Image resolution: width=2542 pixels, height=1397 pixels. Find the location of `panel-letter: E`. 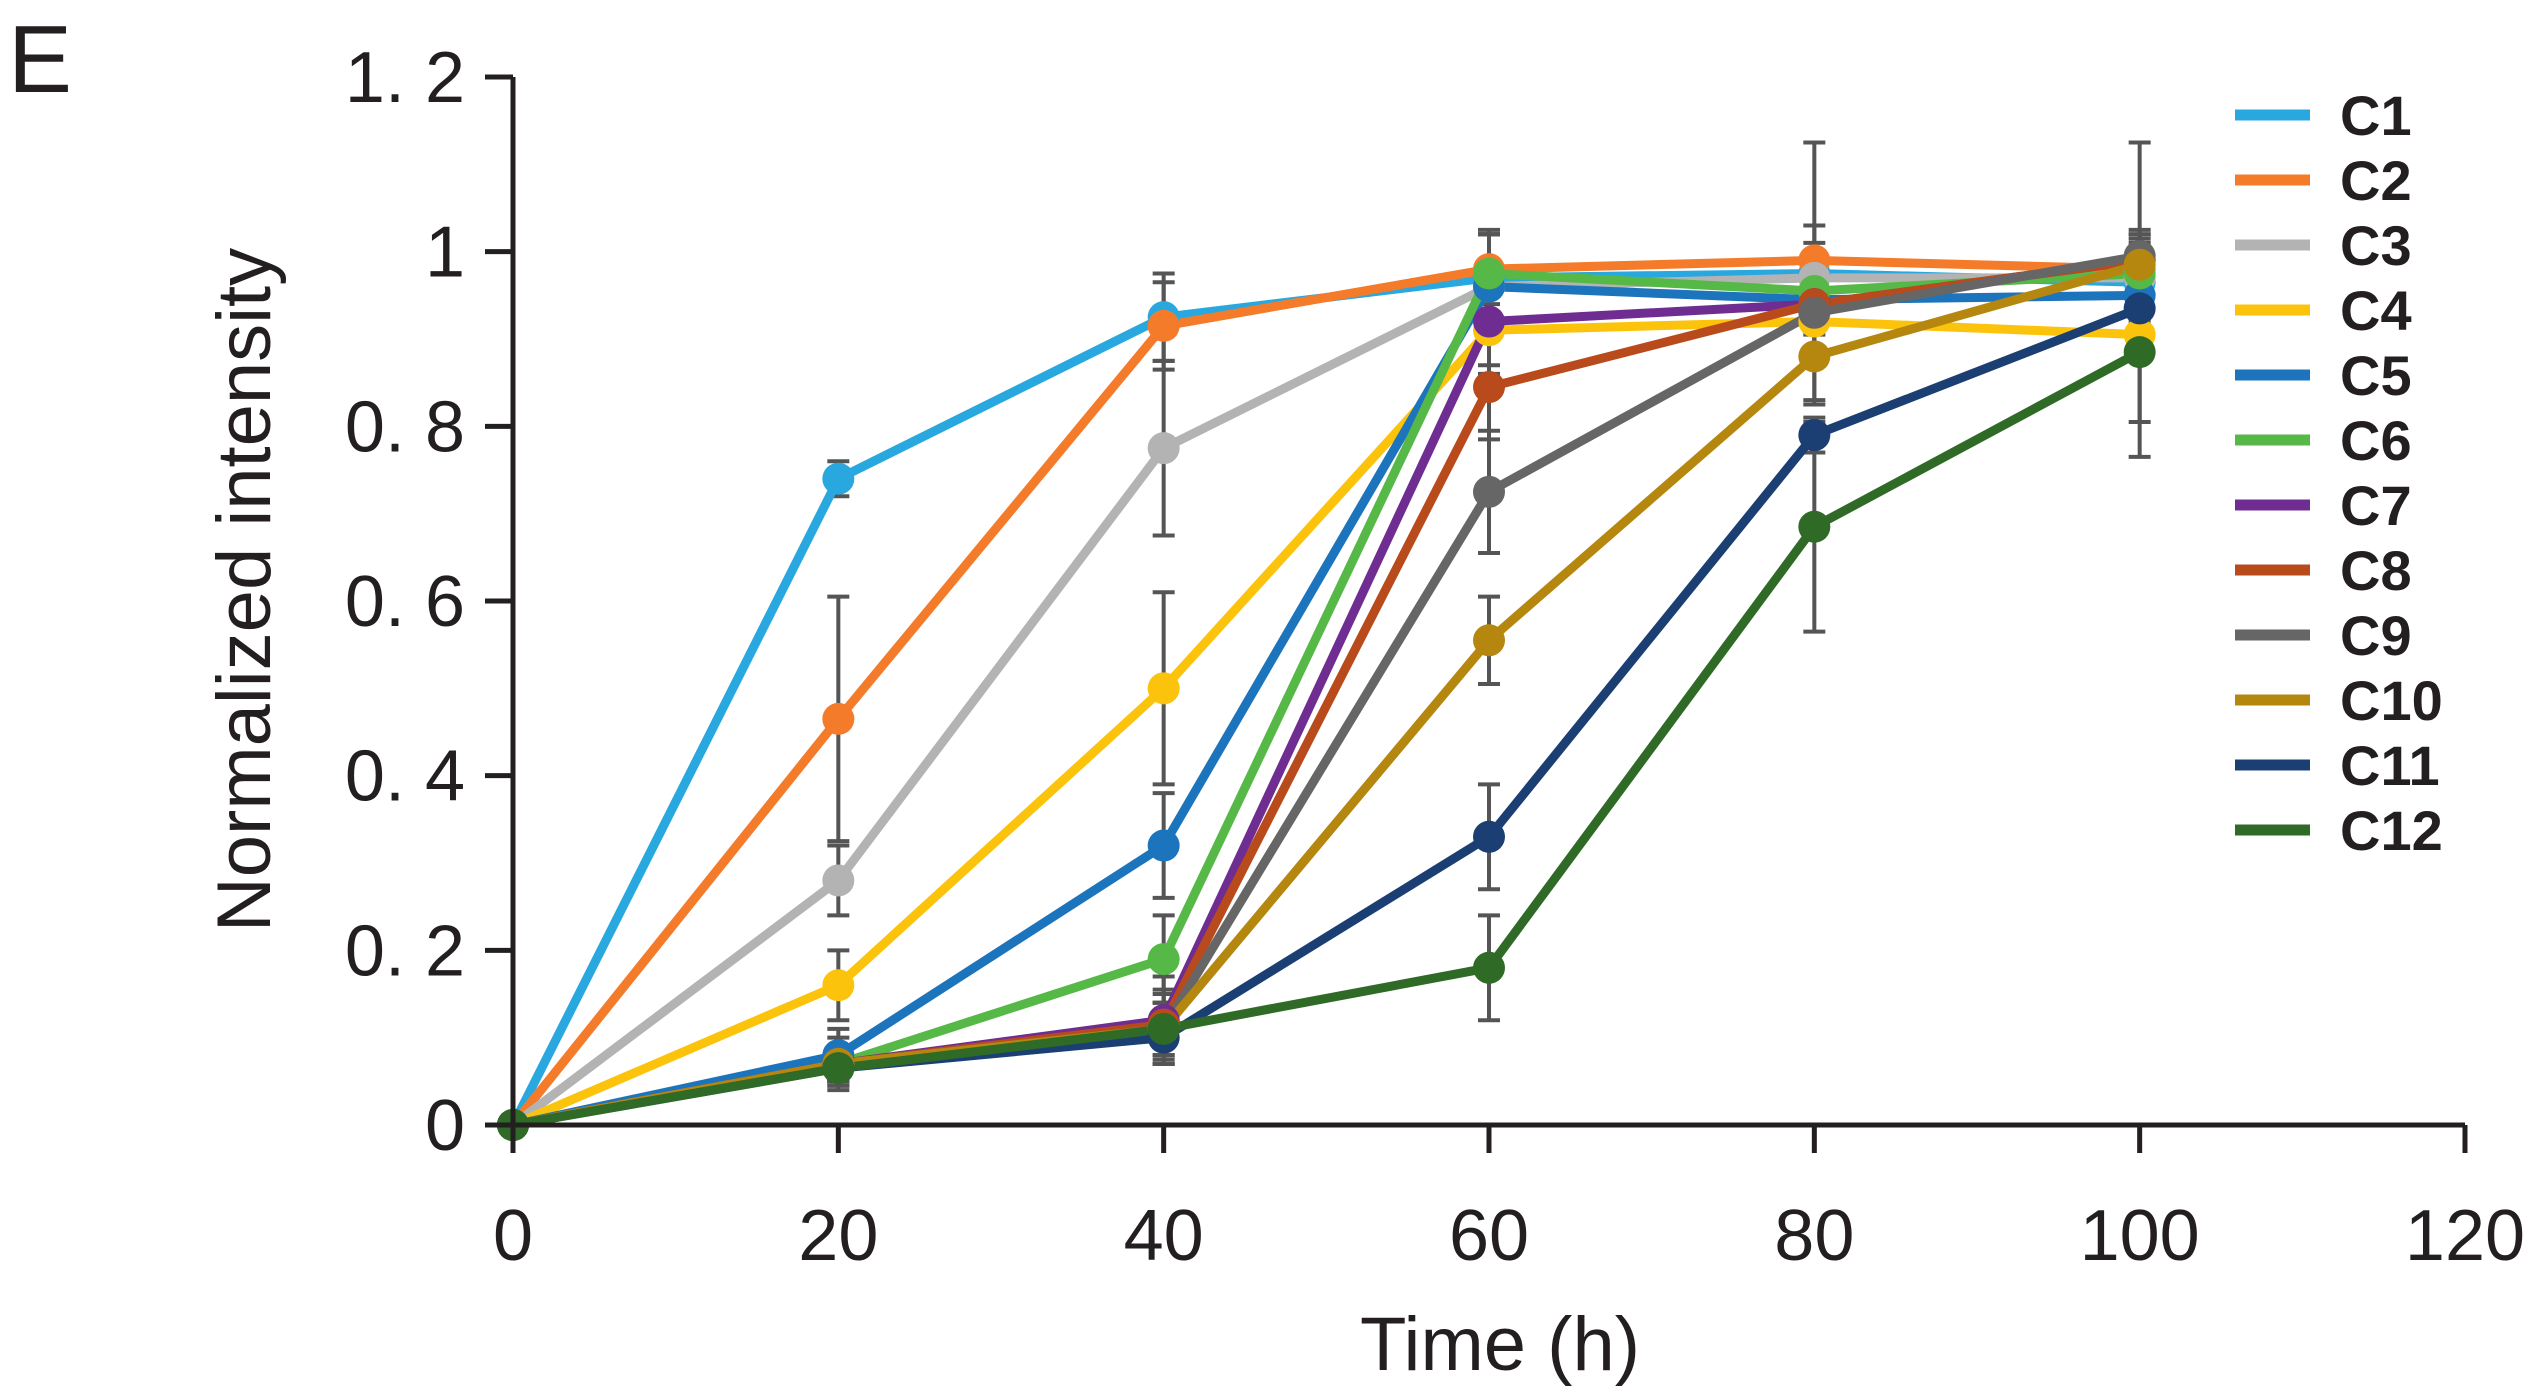

panel-letter: E is located at coordinates (40, 59).